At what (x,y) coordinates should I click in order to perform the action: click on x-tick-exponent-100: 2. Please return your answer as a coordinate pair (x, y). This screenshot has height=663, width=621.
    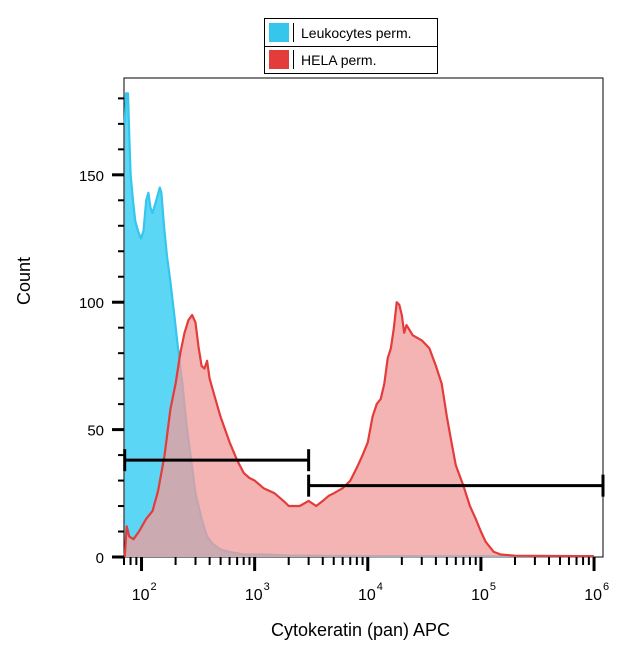
    Looking at the image, I should click on (154, 587).